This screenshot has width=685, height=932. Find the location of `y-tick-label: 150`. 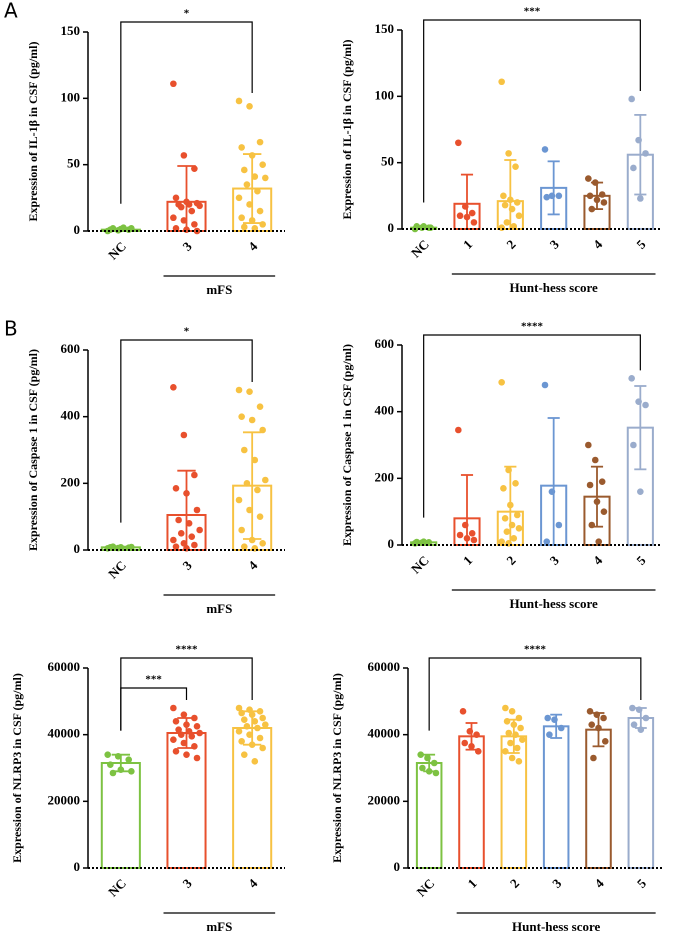

y-tick-label: 150 is located at coordinates (71, 30).